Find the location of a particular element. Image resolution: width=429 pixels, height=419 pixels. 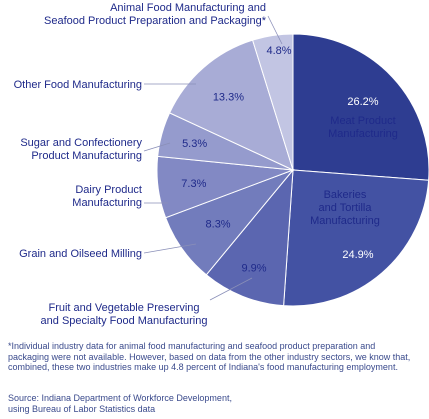

pct-label-fruit: 9.9% is located at coordinates (254, 269).